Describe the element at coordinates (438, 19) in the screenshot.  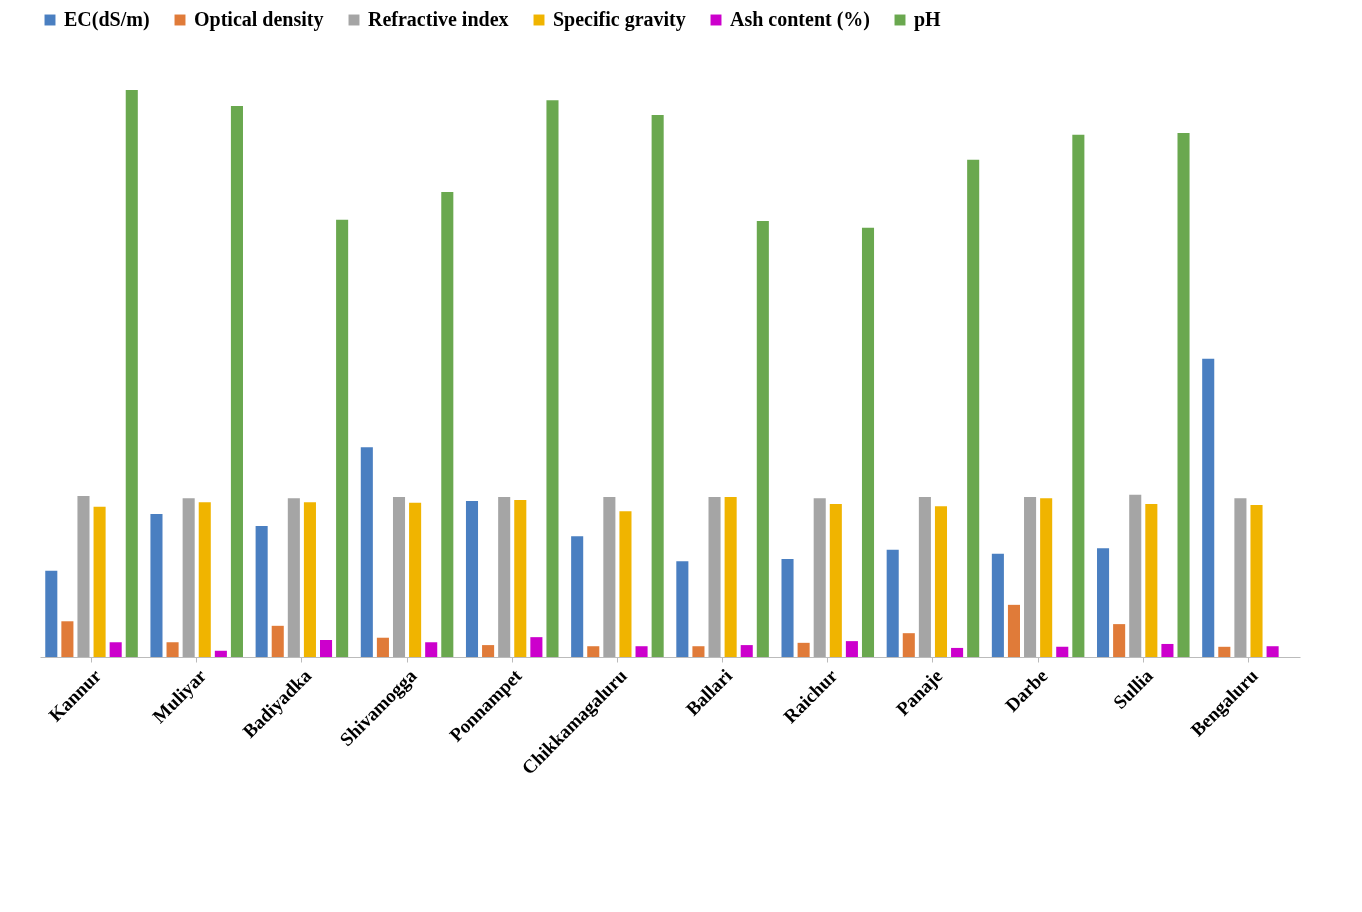
I see `legend-label: Refractive index` at that location.